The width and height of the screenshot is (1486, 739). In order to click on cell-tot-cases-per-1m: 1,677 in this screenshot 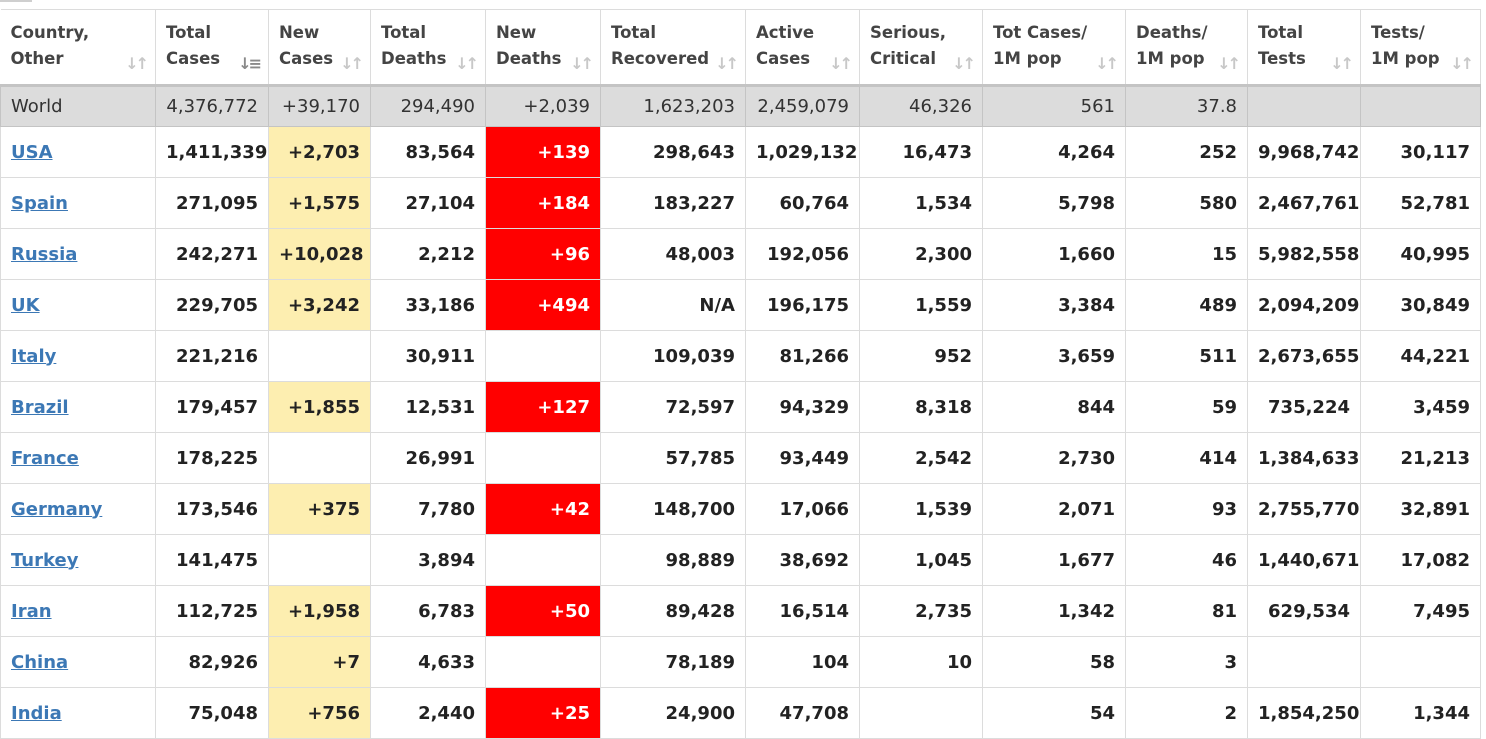, I will do `click(1054, 560)`.